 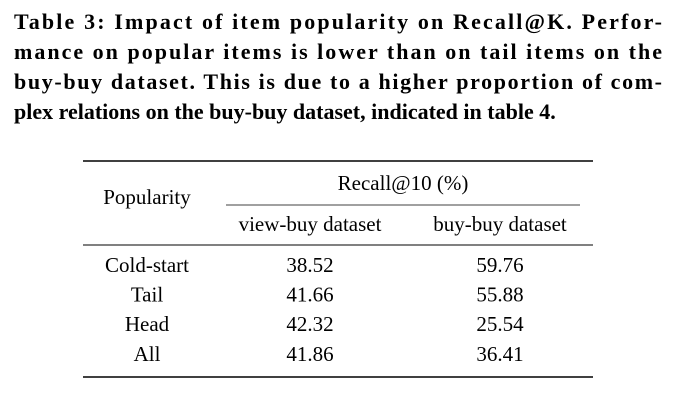 What do you see at coordinates (309, 265) in the screenshot?
I see `table-cell: 38.52` at bounding box center [309, 265].